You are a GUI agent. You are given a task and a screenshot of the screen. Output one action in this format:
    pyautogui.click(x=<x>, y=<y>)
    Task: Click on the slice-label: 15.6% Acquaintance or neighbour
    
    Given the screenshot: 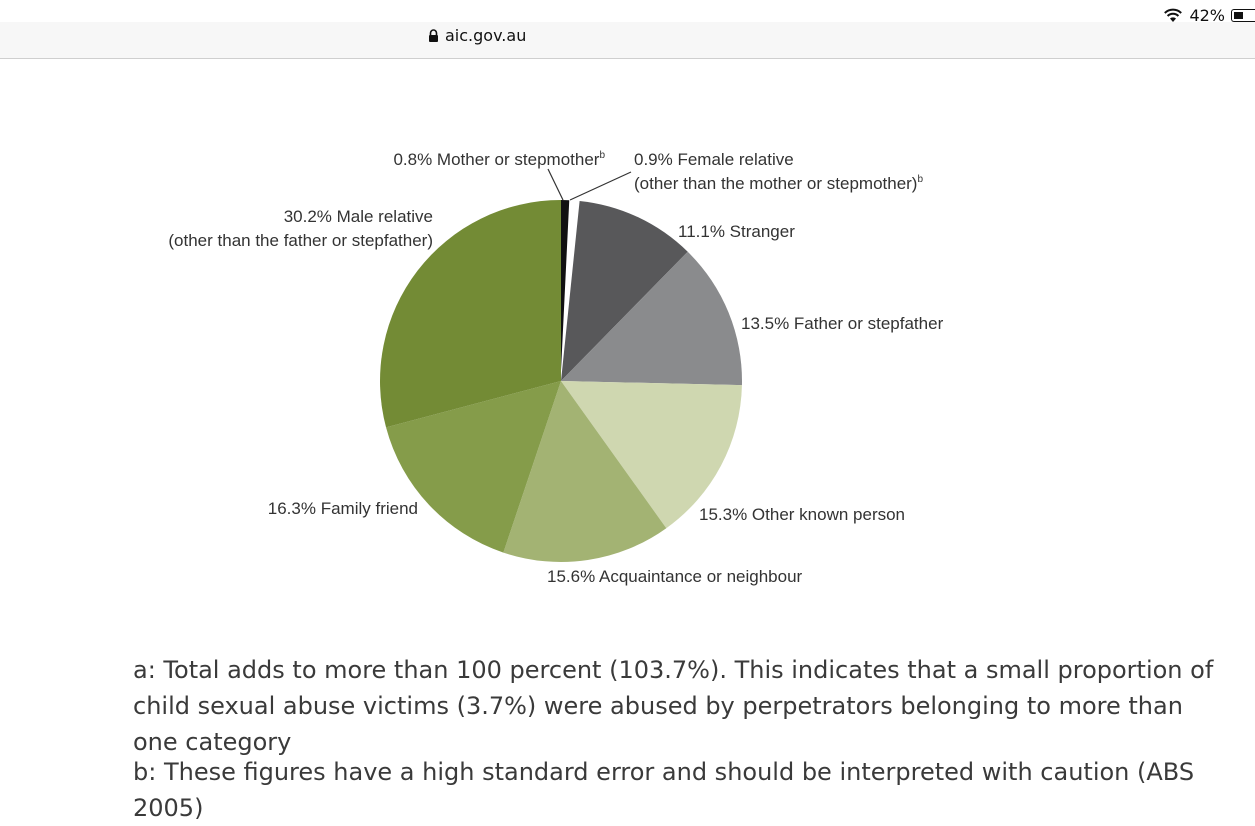 What is the action you would take?
    pyautogui.click(x=675, y=576)
    